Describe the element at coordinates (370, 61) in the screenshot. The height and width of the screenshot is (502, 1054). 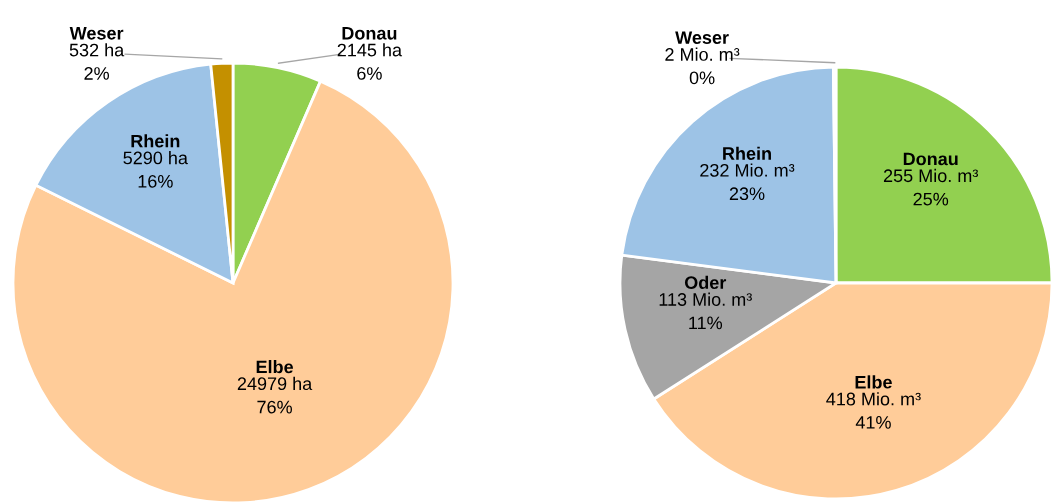
I see `data-label: 2145 ha 6%` at that location.